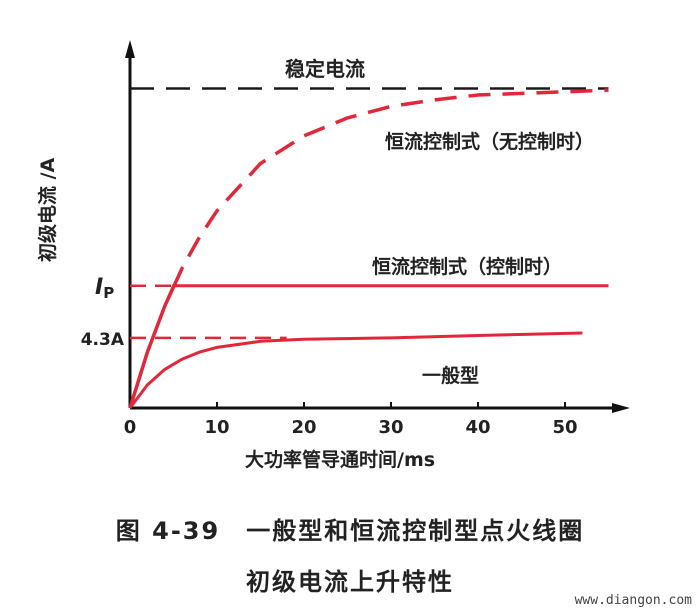 Image resolution: width=700 pixels, height=612 pixels. I want to click on y-tick-4-3a: 4.3A, so click(103, 340).